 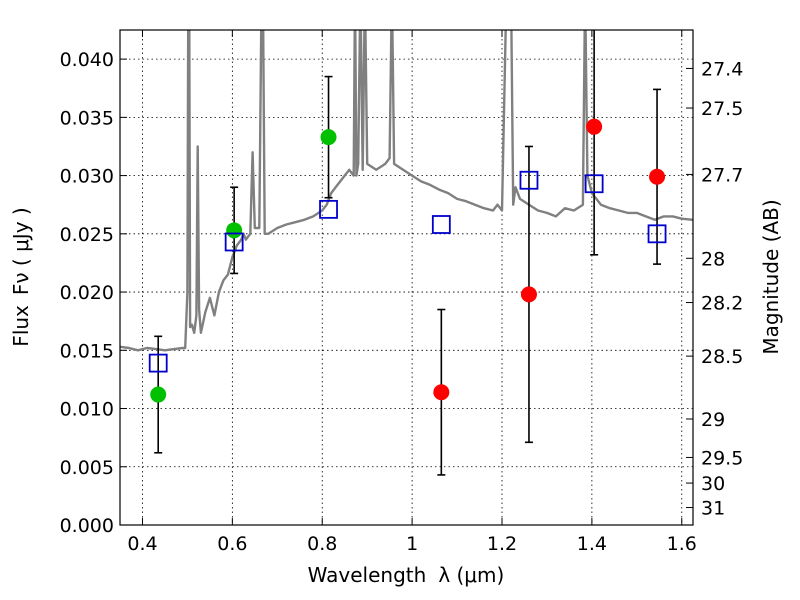 I want to click on y-tick-label: 0.015, so click(x=87, y=351).